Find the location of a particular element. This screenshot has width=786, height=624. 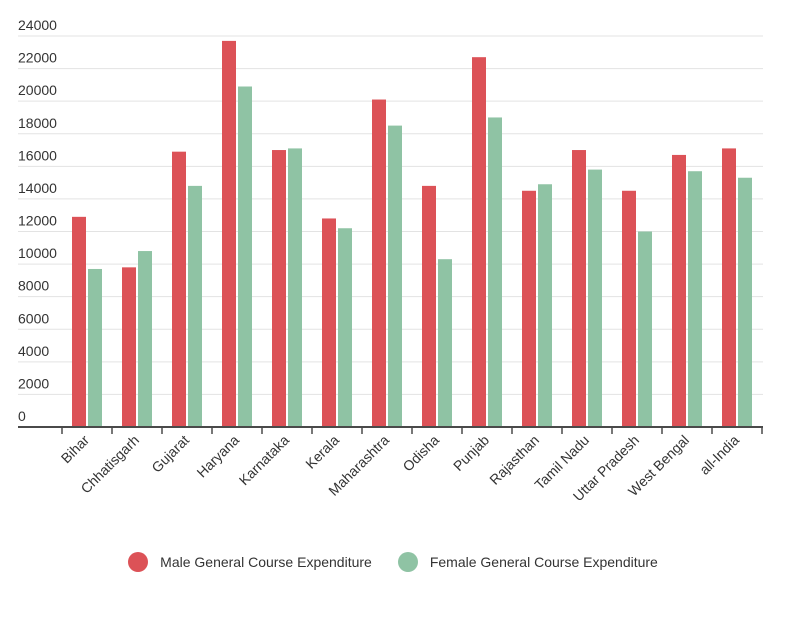

y-tick-label: 12000 is located at coordinates (37, 221).